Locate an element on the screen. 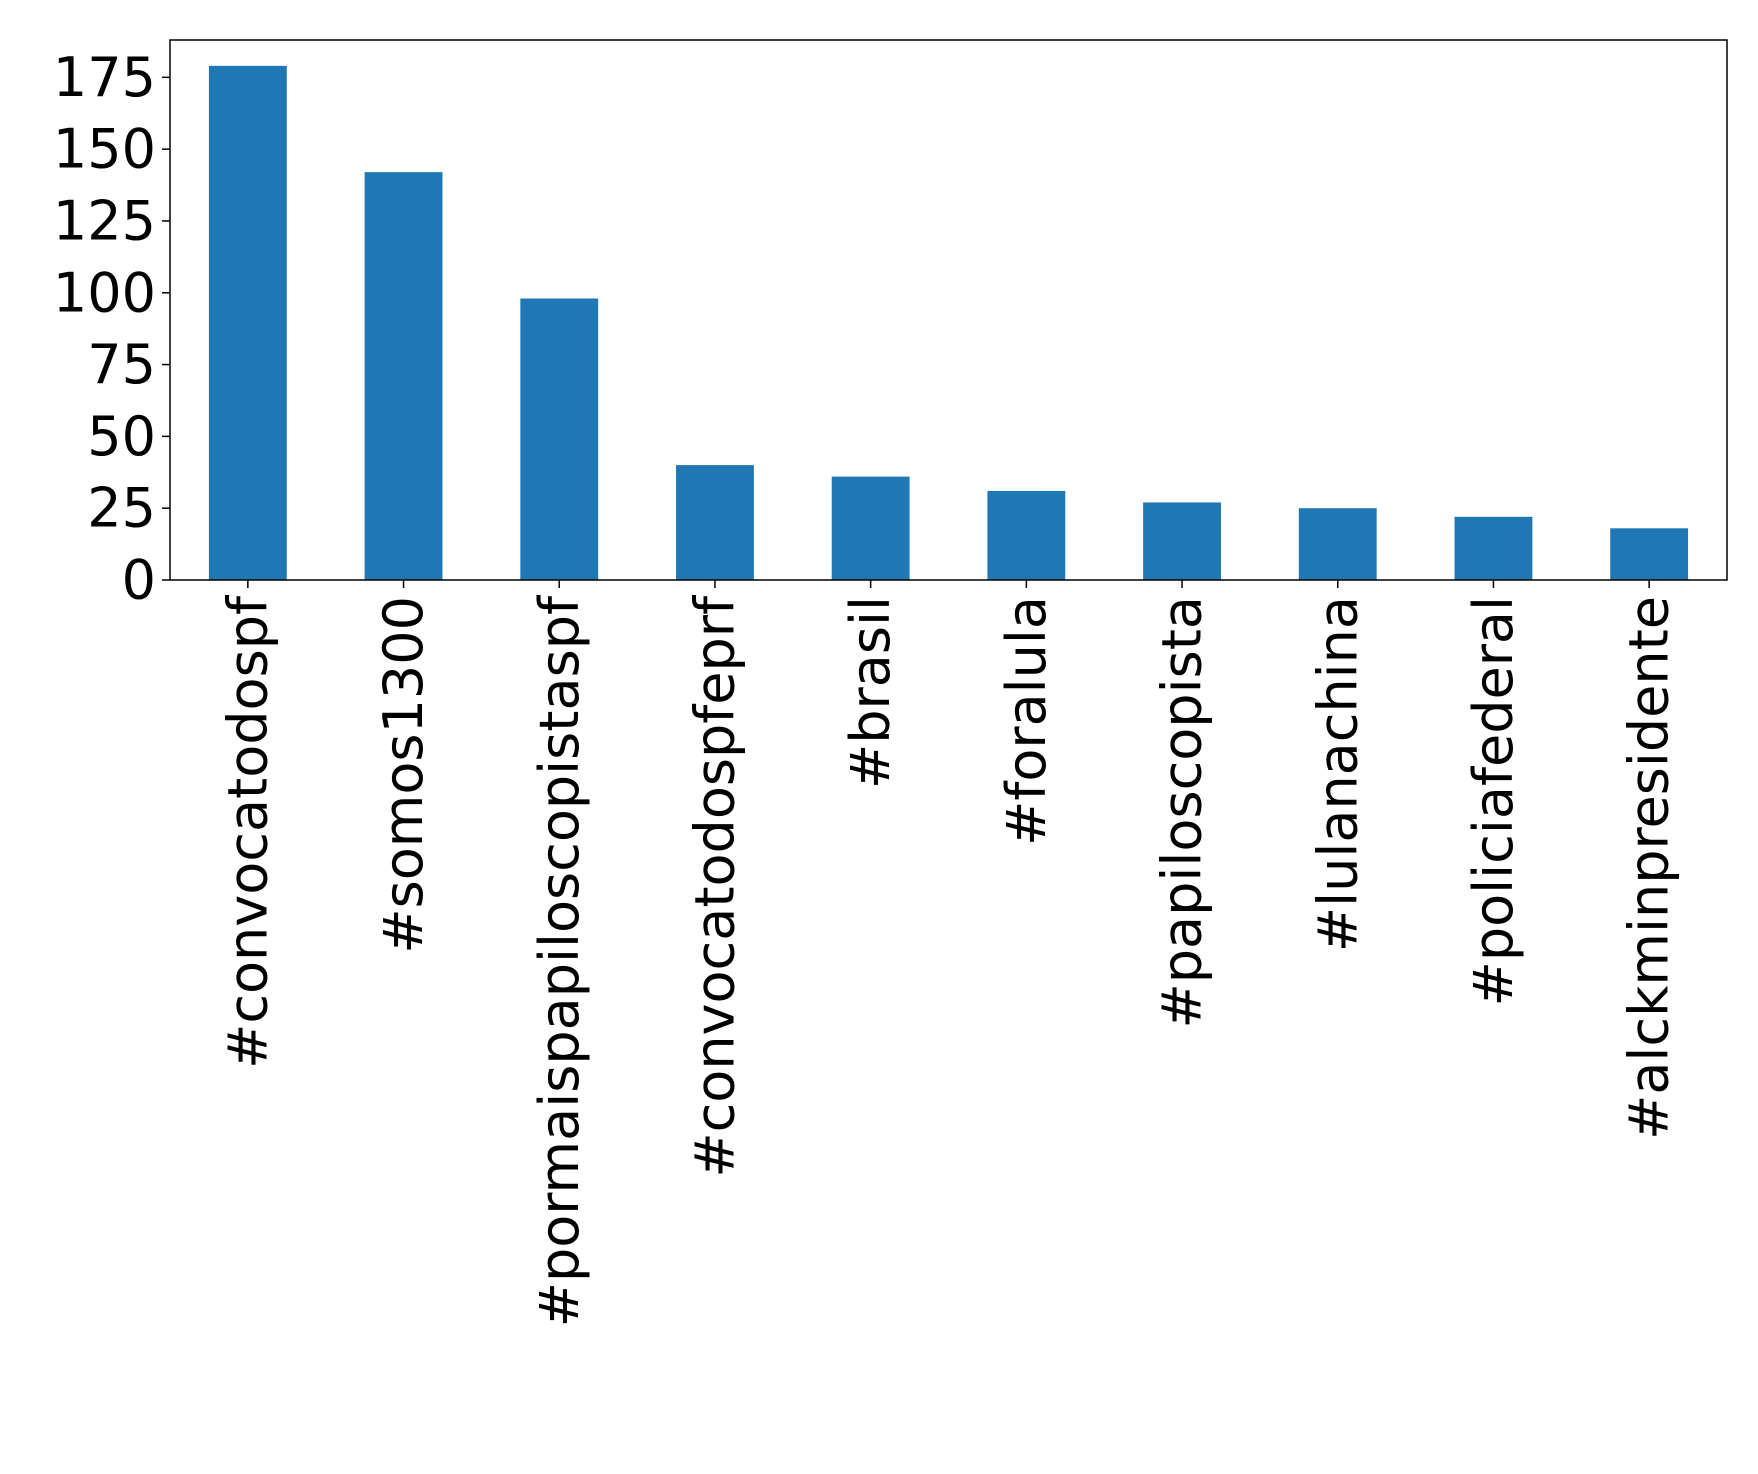 Image resolution: width=1758 pixels, height=1474 pixels. y-tick-label: 25 is located at coordinates (121, 508).